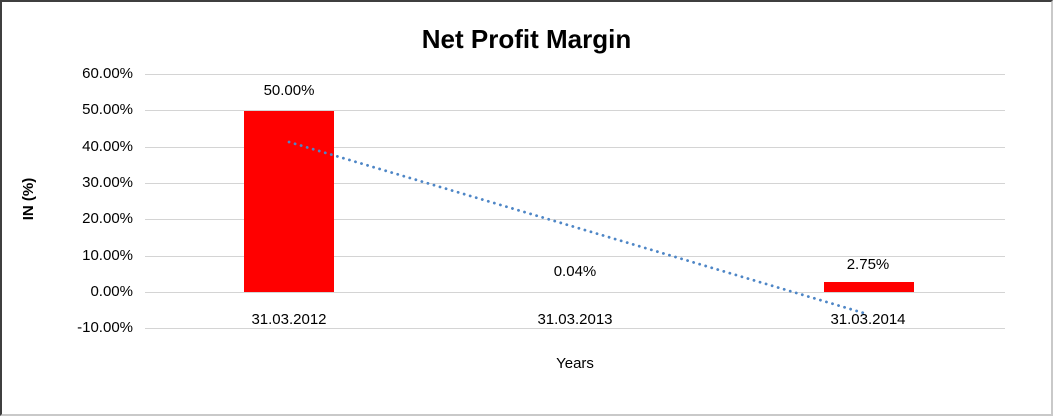 Image resolution: width=1053 pixels, height=416 pixels. I want to click on y-tick-label: 50.00%, so click(107, 109).